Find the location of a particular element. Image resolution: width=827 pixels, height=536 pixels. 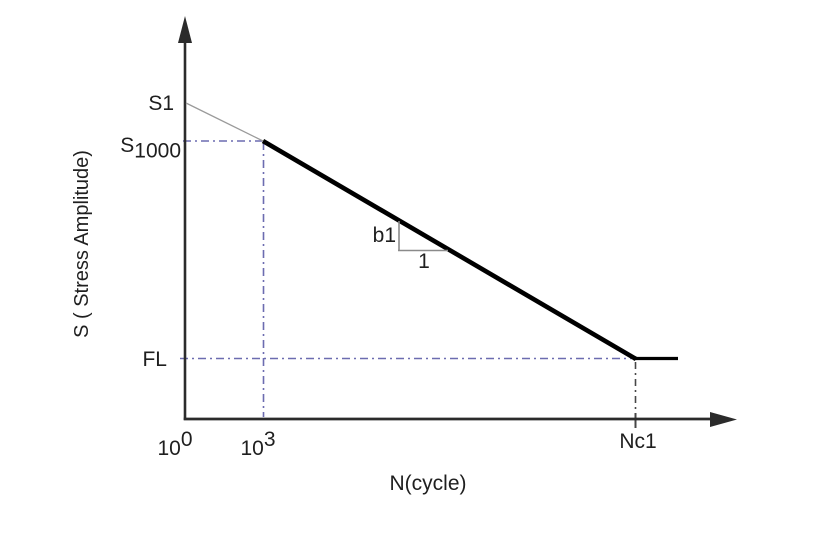

slope-run-label: 1 is located at coordinates (424, 261).